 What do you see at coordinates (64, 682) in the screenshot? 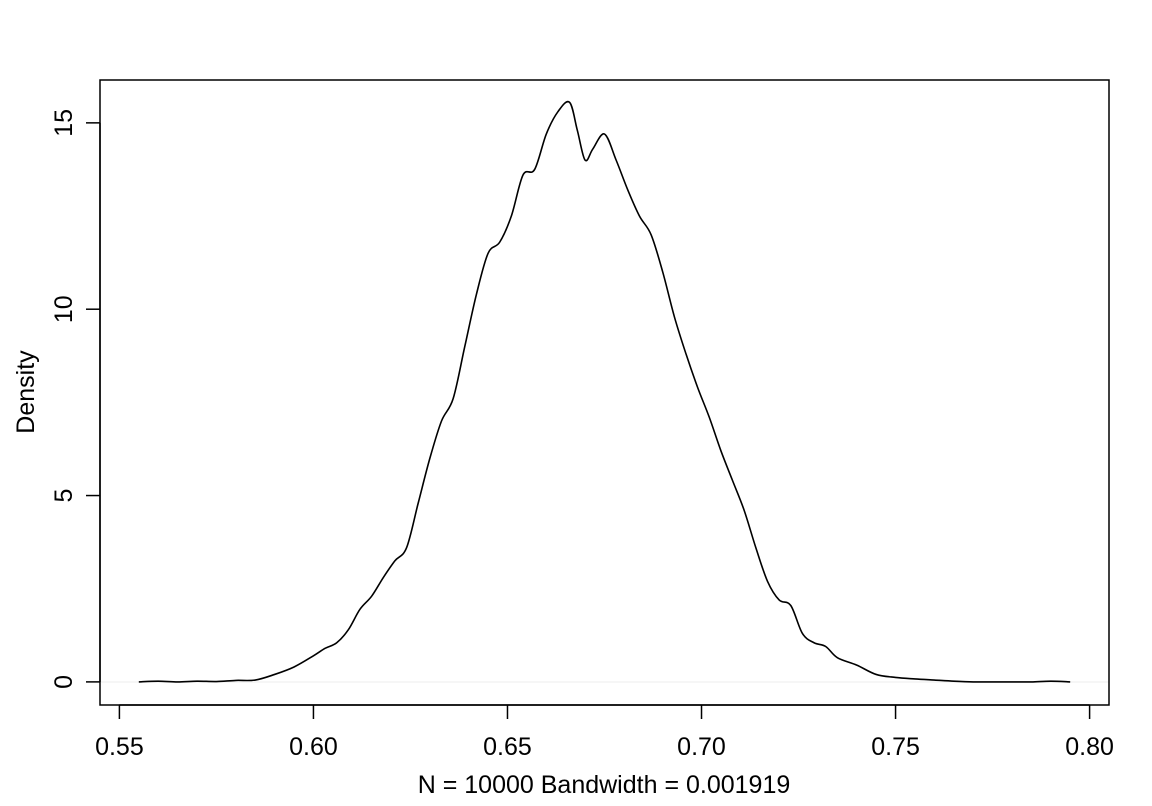
I see `y-tick-label: 0` at bounding box center [64, 682].